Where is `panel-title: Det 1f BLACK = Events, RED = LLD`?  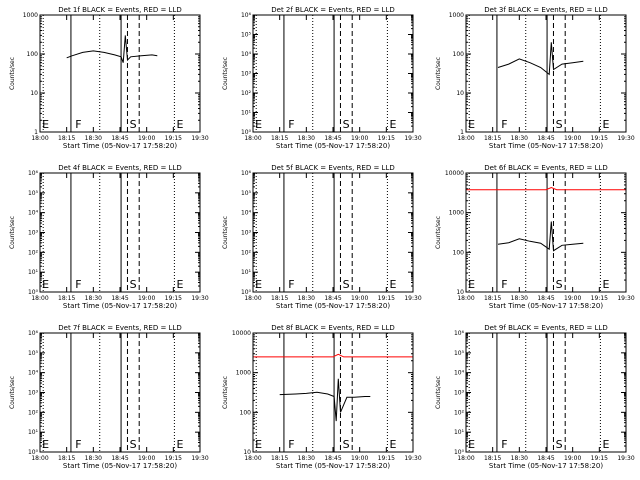
panel-title: Det 1f BLACK = Events, RED = LLD is located at coordinates (119, 10).